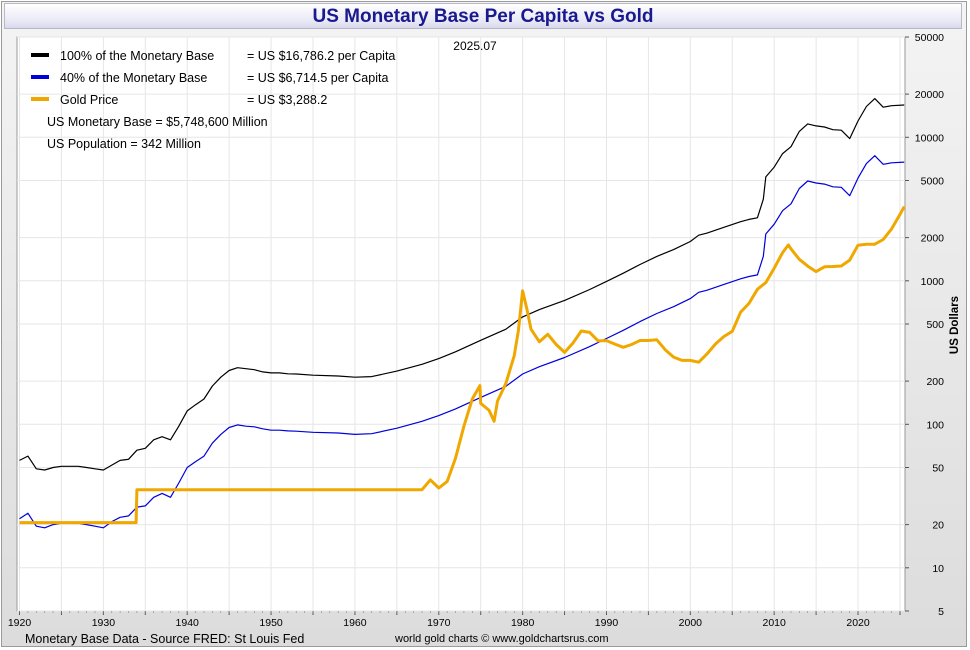 The image size is (970, 650). I want to click on legend-label-1: 40% of the Monetary Base, so click(133, 78).